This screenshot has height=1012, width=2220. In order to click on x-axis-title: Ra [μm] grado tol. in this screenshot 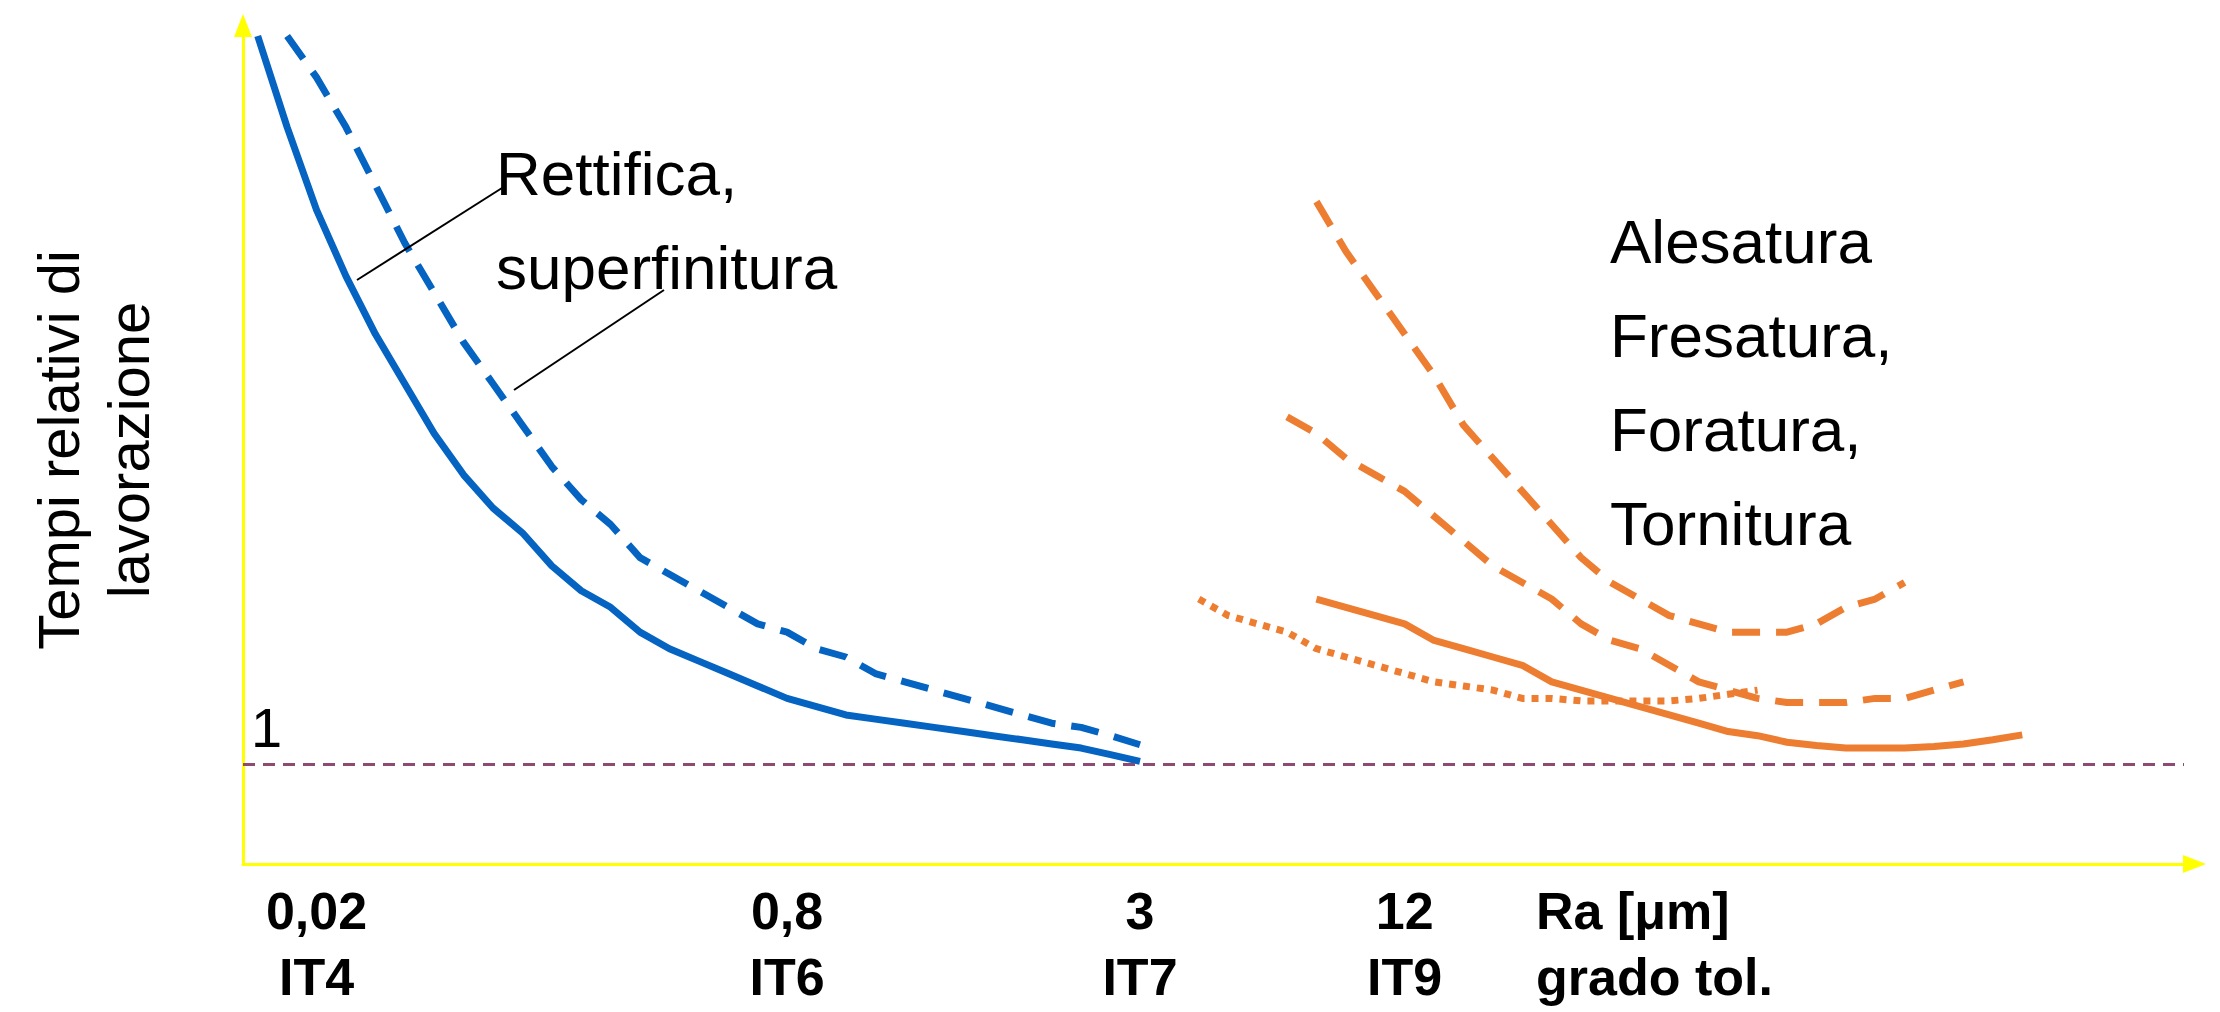, I will do `click(1654, 944)`.